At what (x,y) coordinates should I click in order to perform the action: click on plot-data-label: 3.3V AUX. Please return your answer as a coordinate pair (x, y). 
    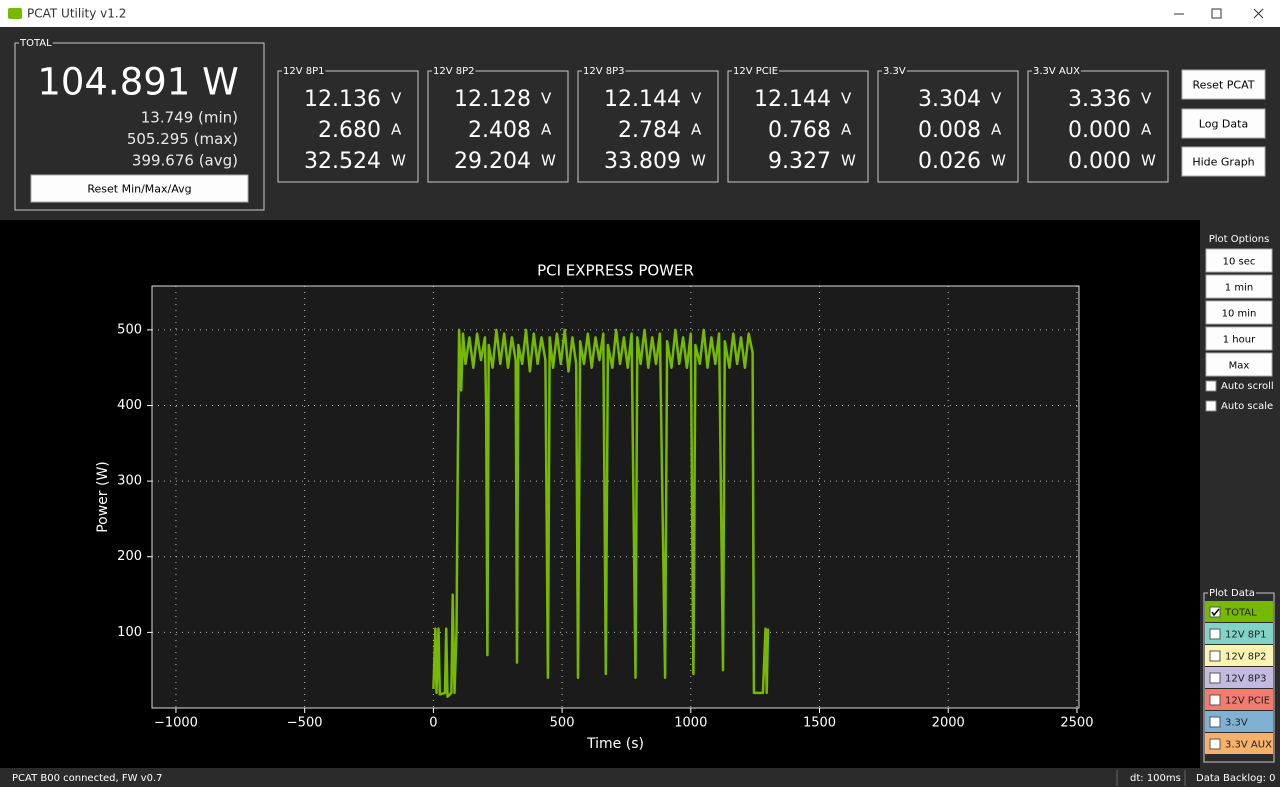
    Looking at the image, I should click on (1248, 745).